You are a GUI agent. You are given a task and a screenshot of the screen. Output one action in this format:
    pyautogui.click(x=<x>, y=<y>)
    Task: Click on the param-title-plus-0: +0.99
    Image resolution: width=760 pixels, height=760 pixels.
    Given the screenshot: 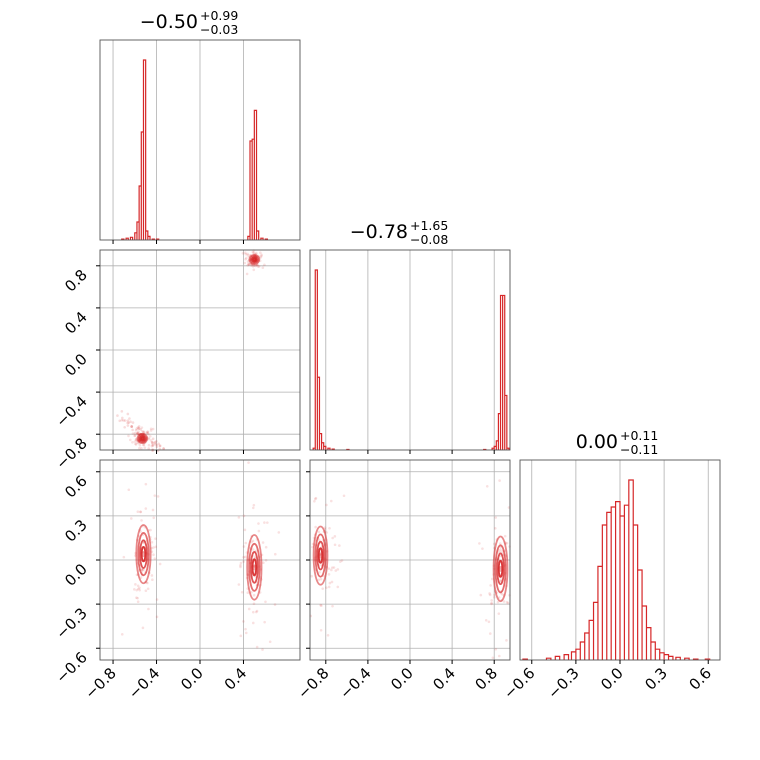 What is the action you would take?
    pyautogui.click(x=219, y=15)
    